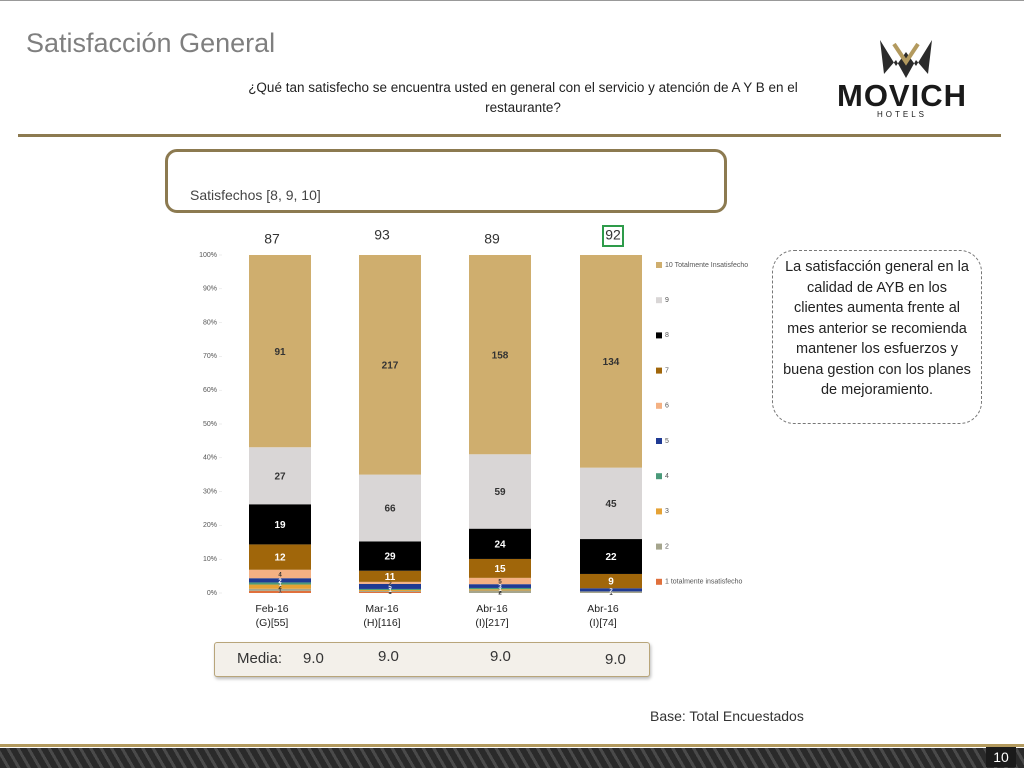 The width and height of the screenshot is (1024, 768). What do you see at coordinates (706, 265) in the screenshot?
I see `legend-label: 10 Totalmente Insatisfecho` at bounding box center [706, 265].